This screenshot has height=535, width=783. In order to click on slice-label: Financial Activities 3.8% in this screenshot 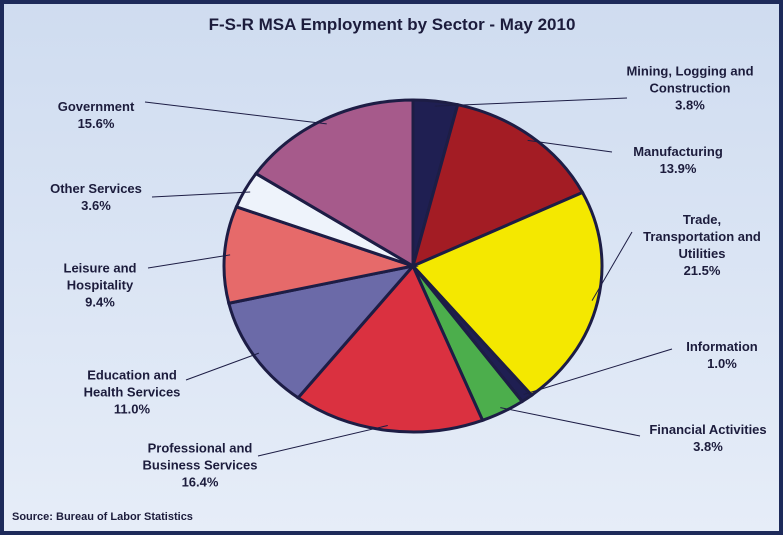, I will do `click(708, 438)`.